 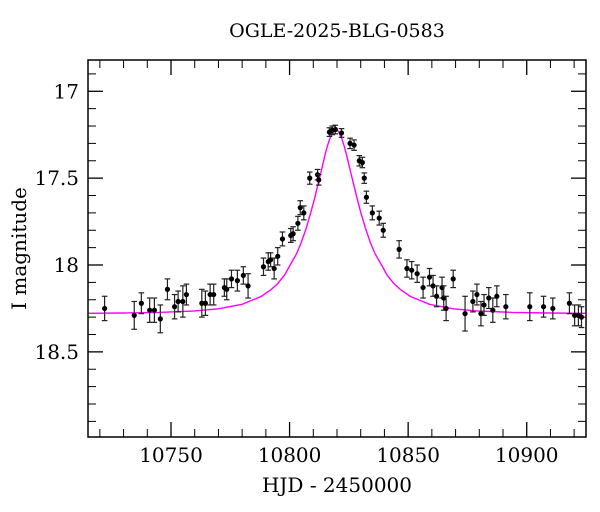 What do you see at coordinates (56, 178) in the screenshot?
I see `y-tick-label: 17.5` at bounding box center [56, 178].